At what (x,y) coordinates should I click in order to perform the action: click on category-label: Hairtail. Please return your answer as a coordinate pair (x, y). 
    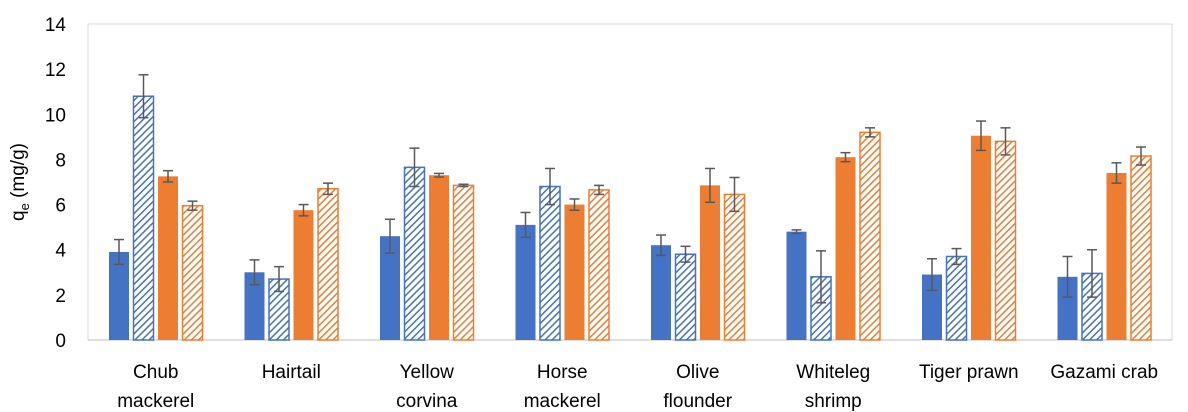
    Looking at the image, I should click on (291, 372).